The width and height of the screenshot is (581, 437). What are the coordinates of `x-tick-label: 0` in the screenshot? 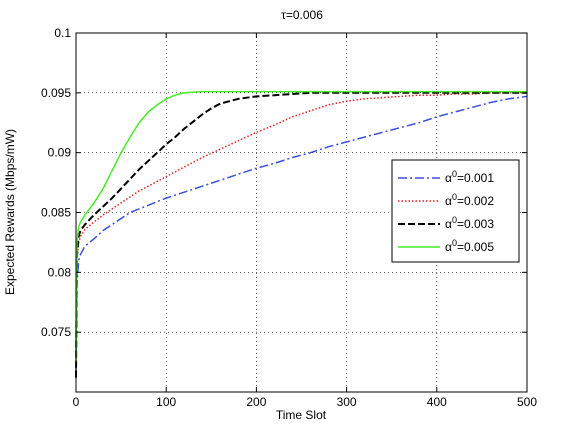 It's located at (76, 402).